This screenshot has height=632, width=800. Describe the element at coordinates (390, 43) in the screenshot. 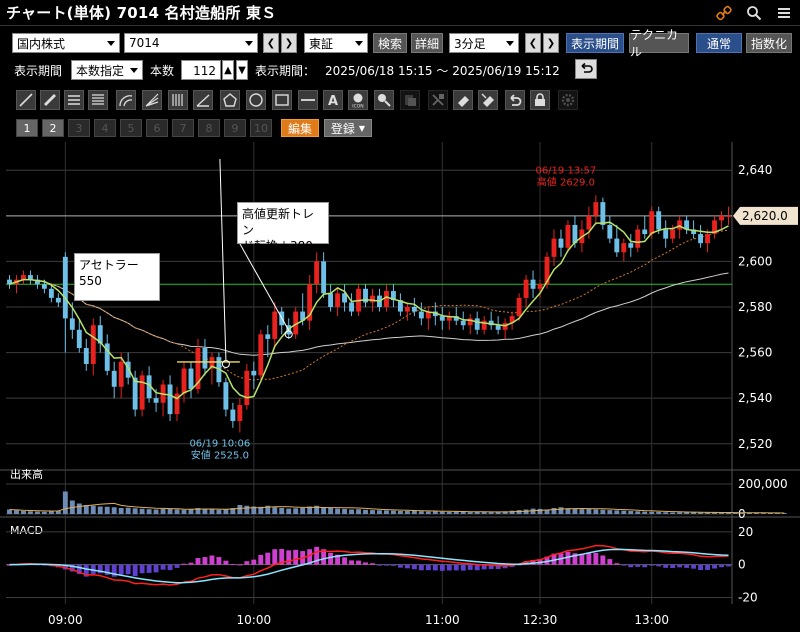

I see `search-button: 検索` at that location.